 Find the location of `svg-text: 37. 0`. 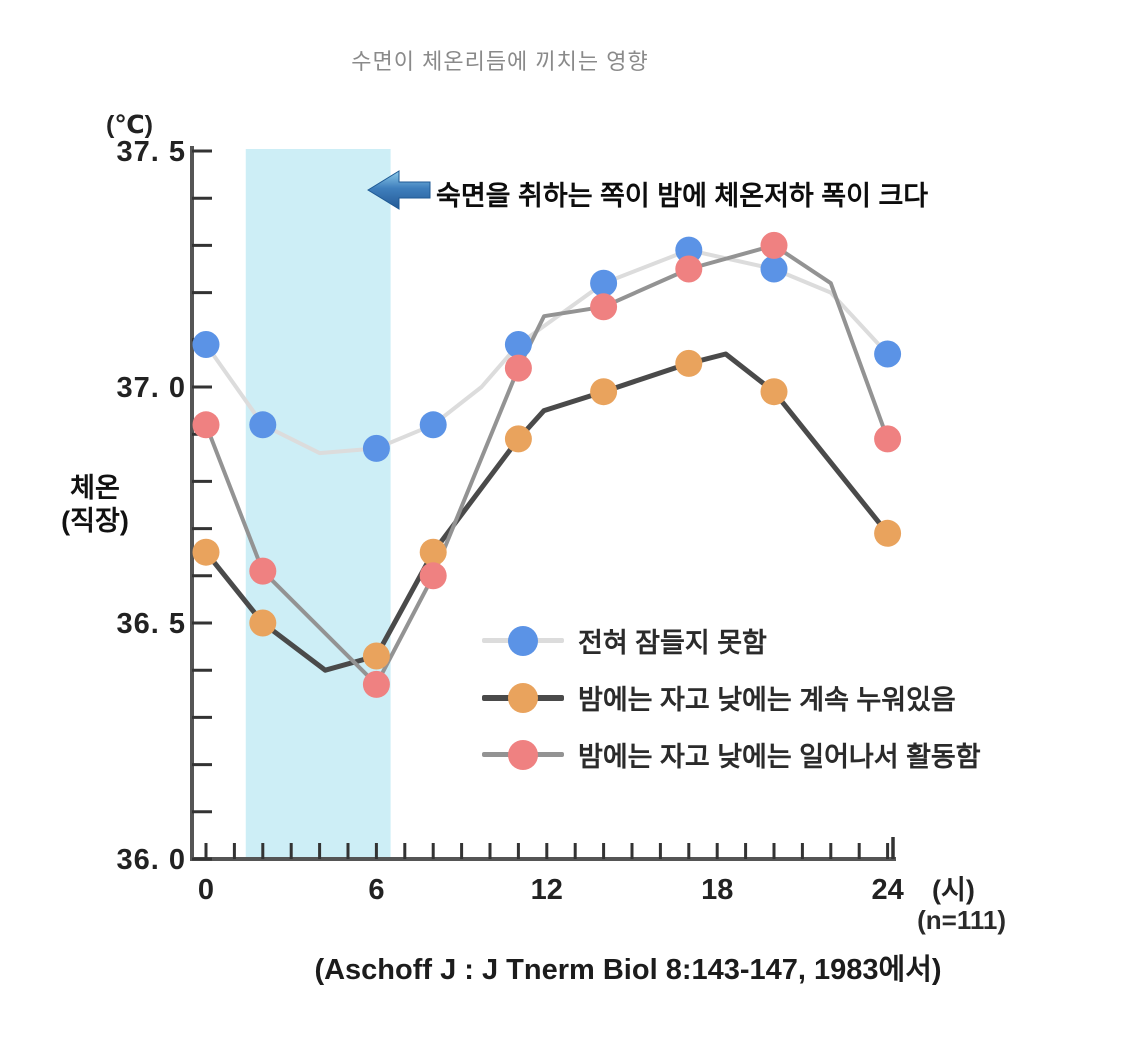

svg-text: 37. 0 is located at coordinates (152, 388).